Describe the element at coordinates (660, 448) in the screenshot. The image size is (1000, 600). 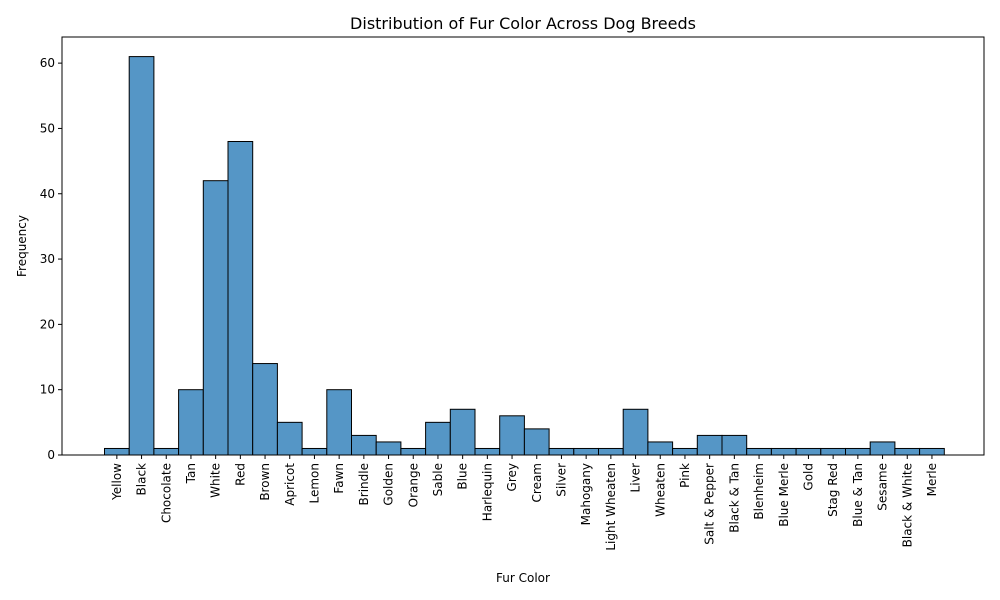
I see `bar-wheaten` at that location.